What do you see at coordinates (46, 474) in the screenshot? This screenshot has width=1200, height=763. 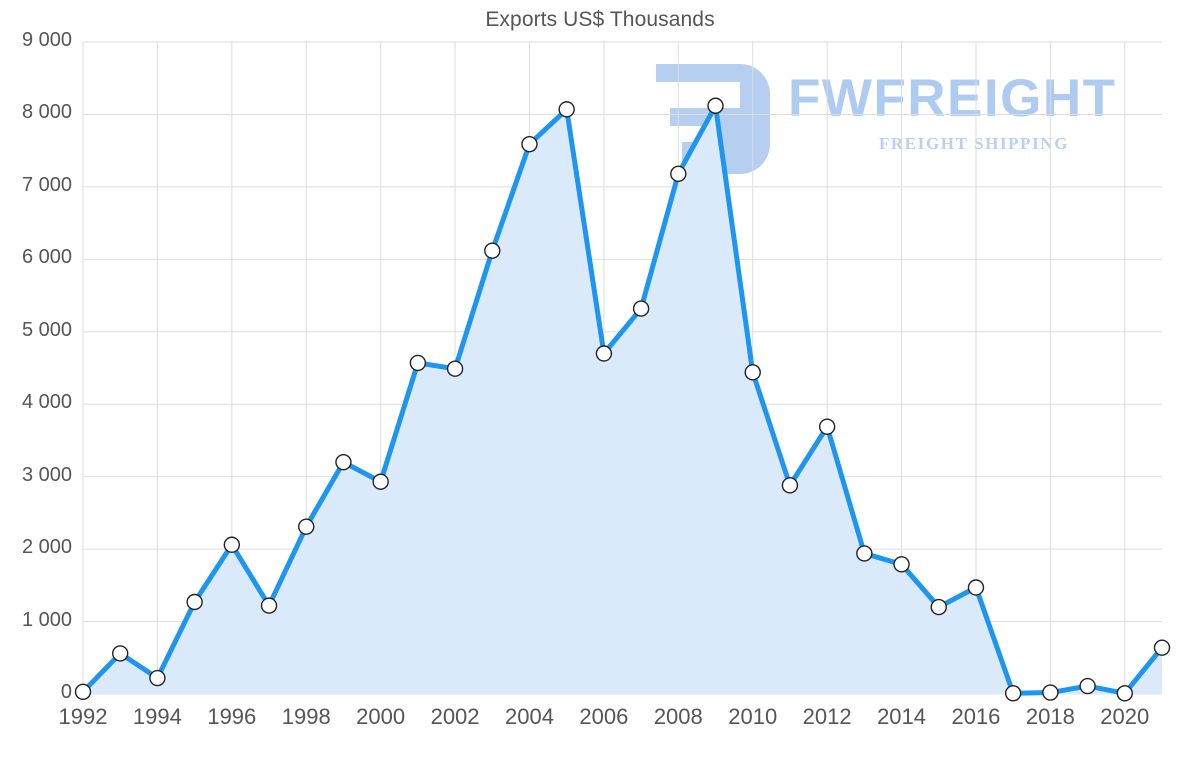 I see `y-axis-tick-label: 3 000` at bounding box center [46, 474].